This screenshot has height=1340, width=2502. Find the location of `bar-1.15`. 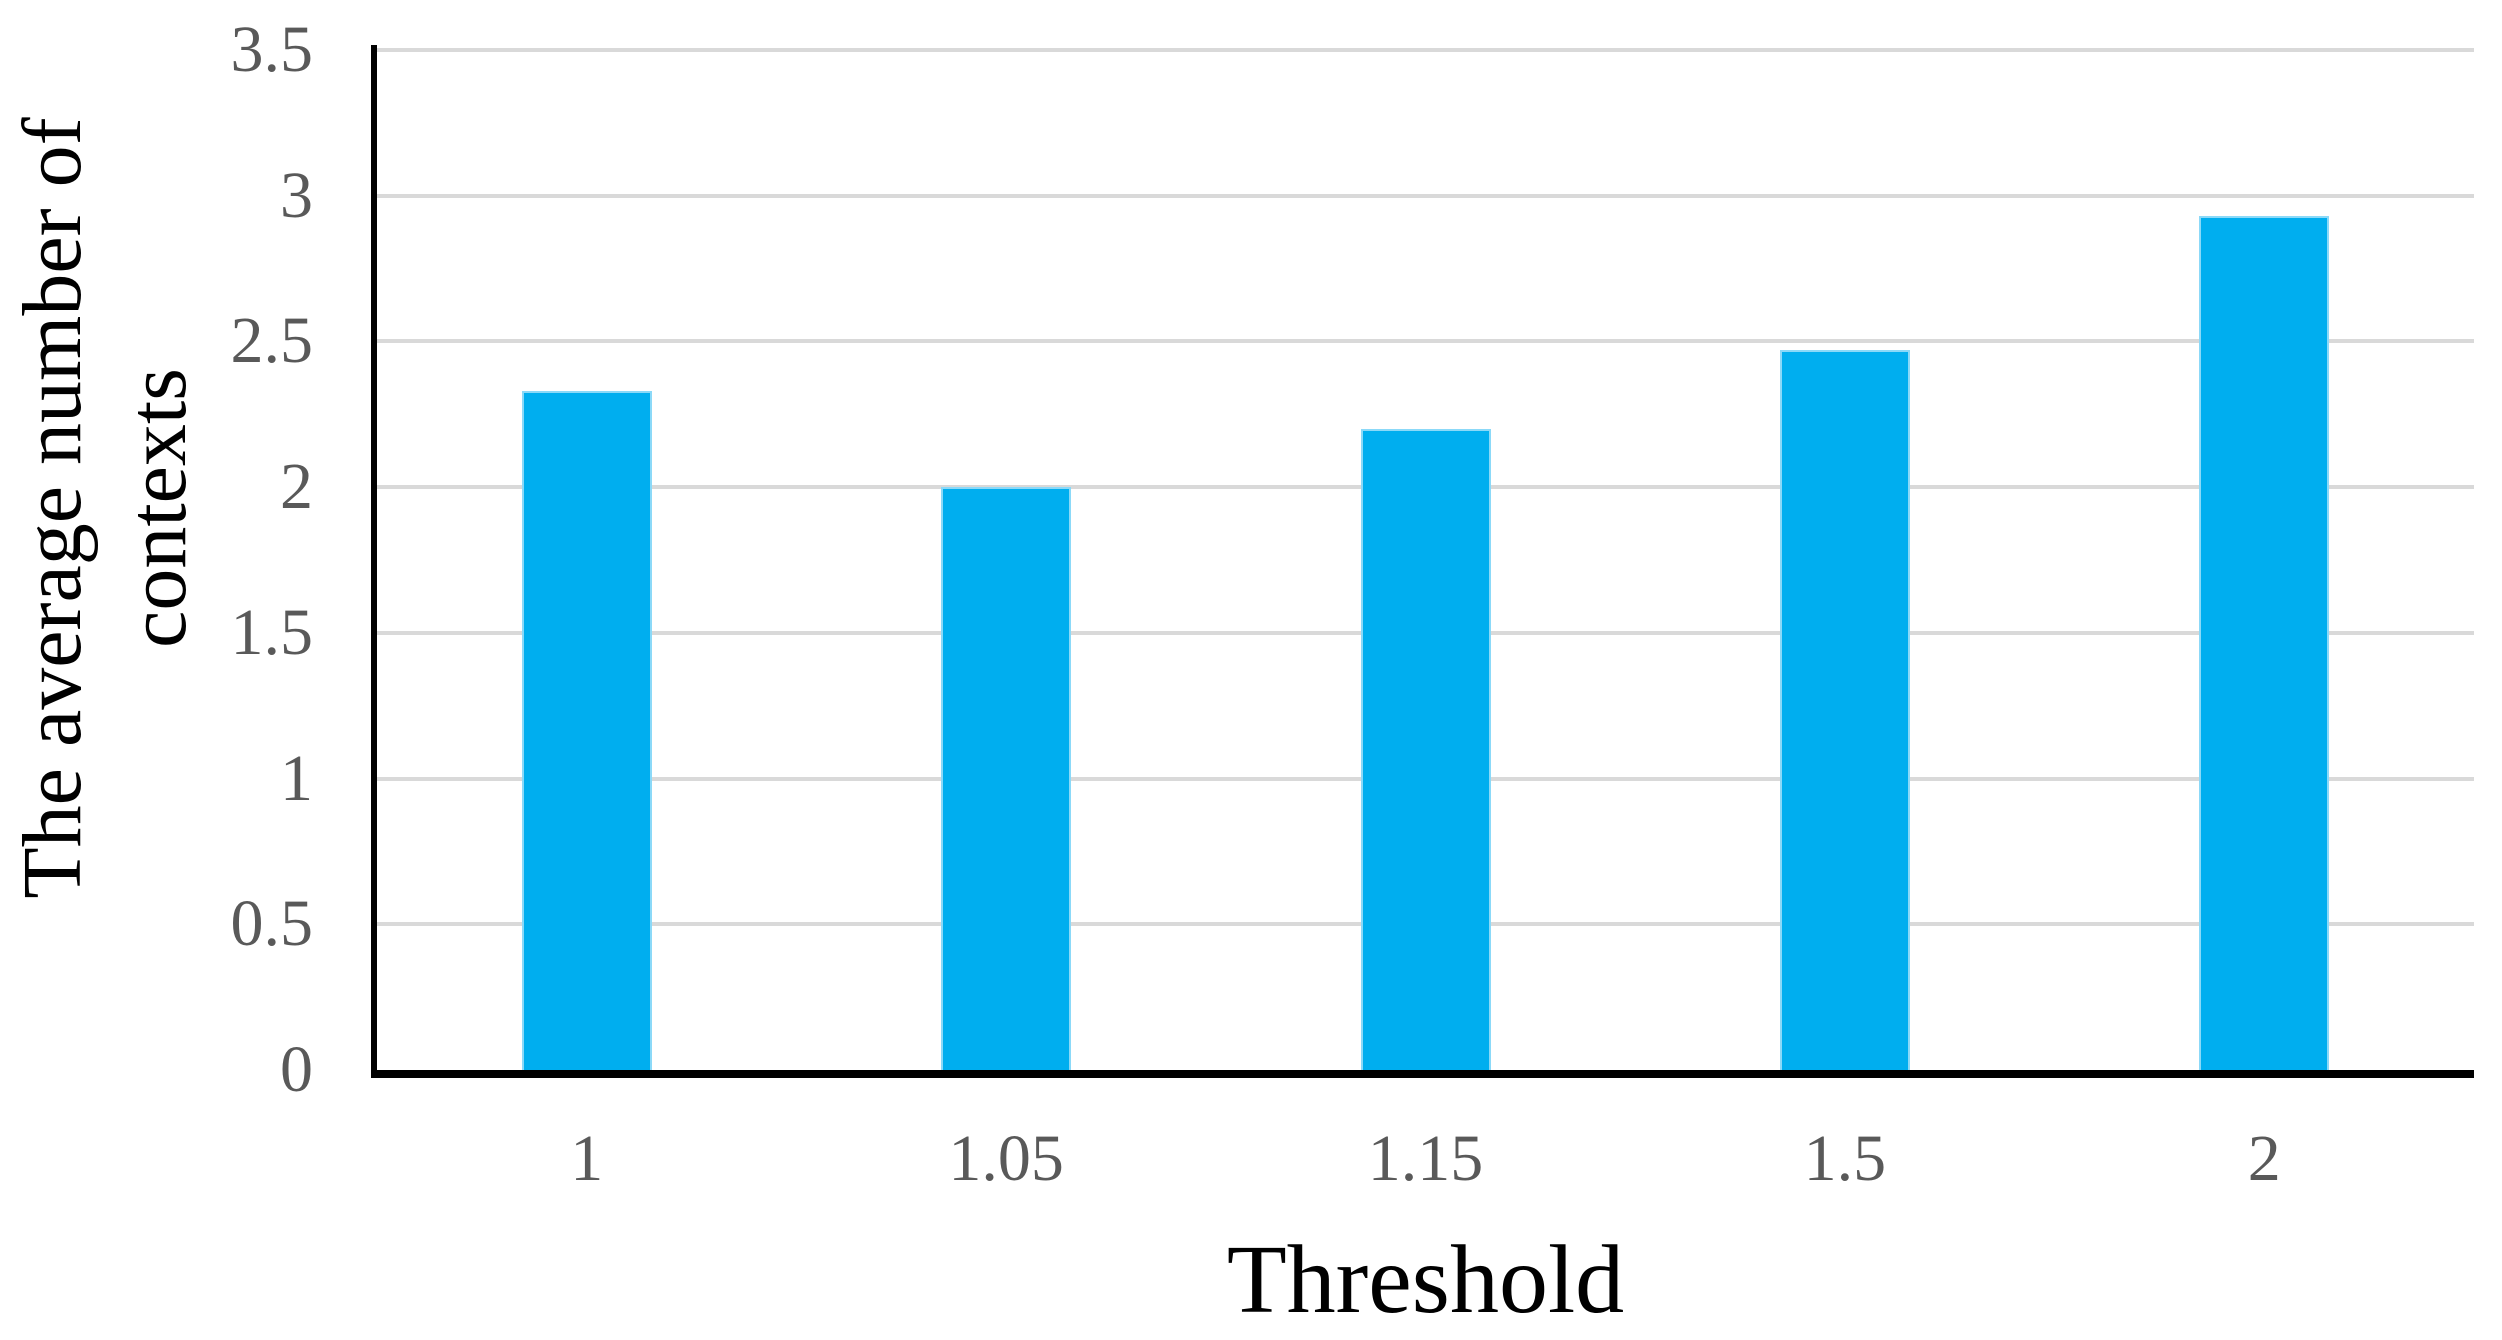

bar-1.15 is located at coordinates (1425, 749).